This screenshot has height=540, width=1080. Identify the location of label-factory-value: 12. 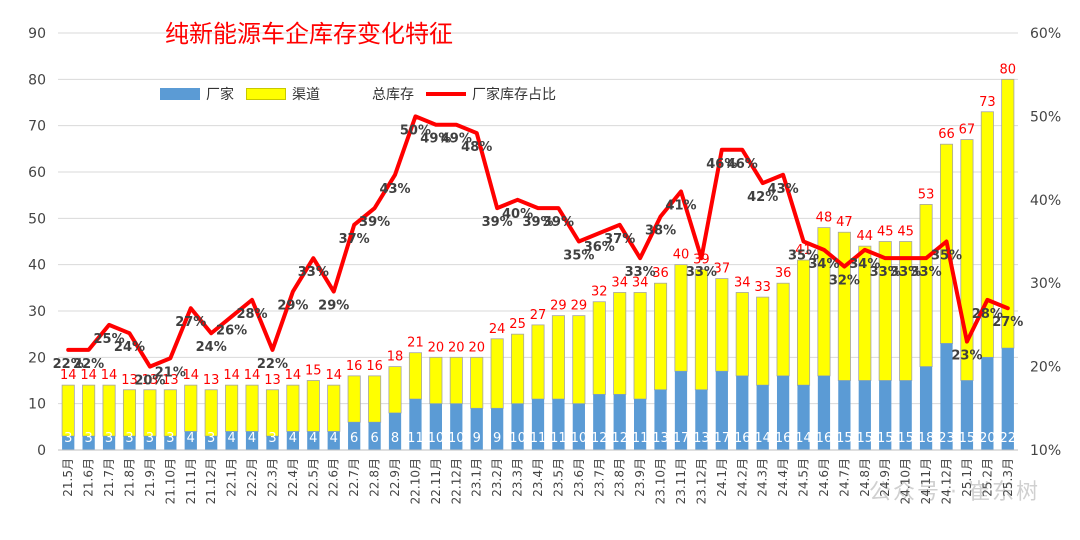
(599, 438).